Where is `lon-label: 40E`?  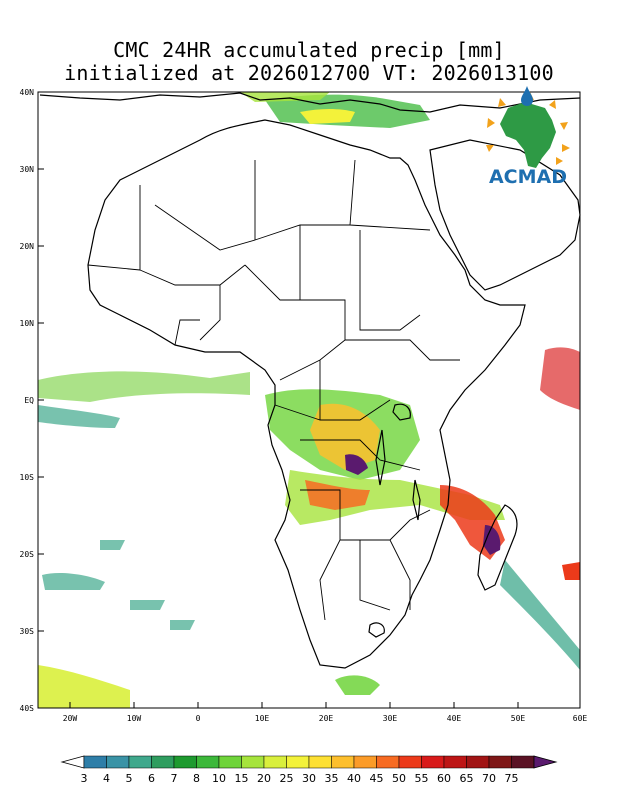 lon-label: 40E is located at coordinates (454, 718).